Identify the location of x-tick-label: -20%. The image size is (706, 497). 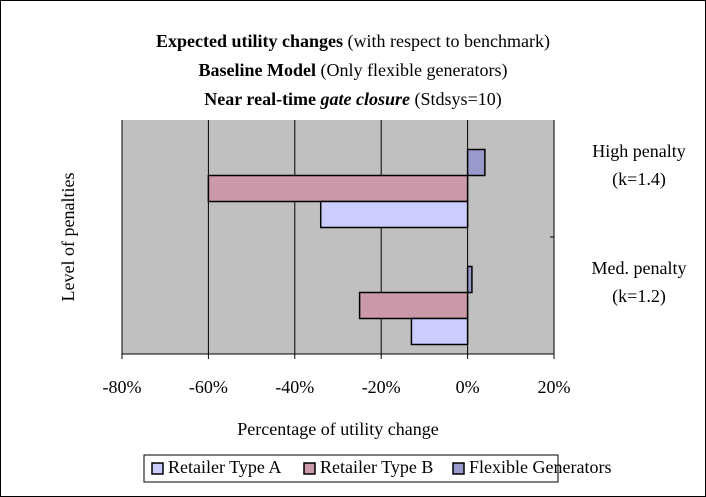
(381, 387).